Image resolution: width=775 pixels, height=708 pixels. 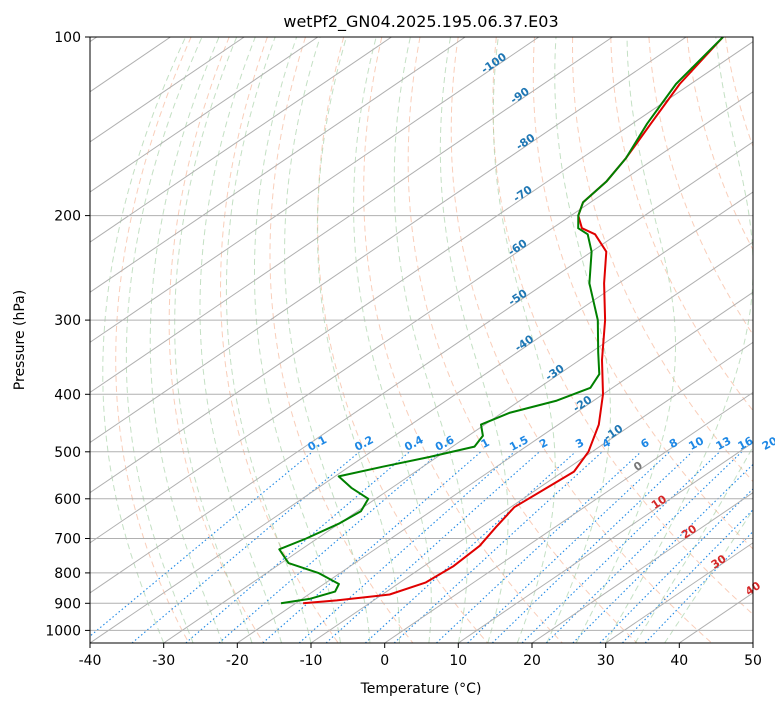 What do you see at coordinates (163, 661) in the screenshot?
I see `x-tick-label: -30` at bounding box center [163, 661].